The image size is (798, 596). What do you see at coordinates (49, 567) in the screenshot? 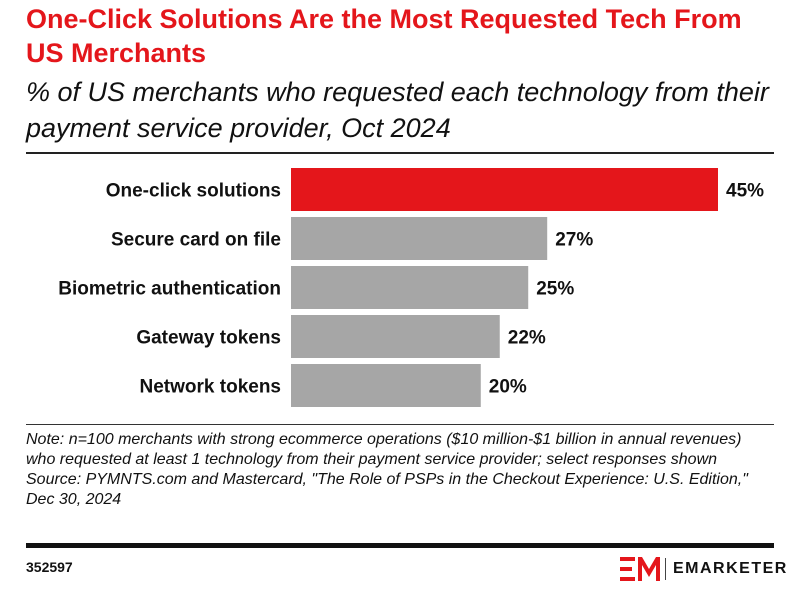
I see `chart-id: 352597` at bounding box center [49, 567].